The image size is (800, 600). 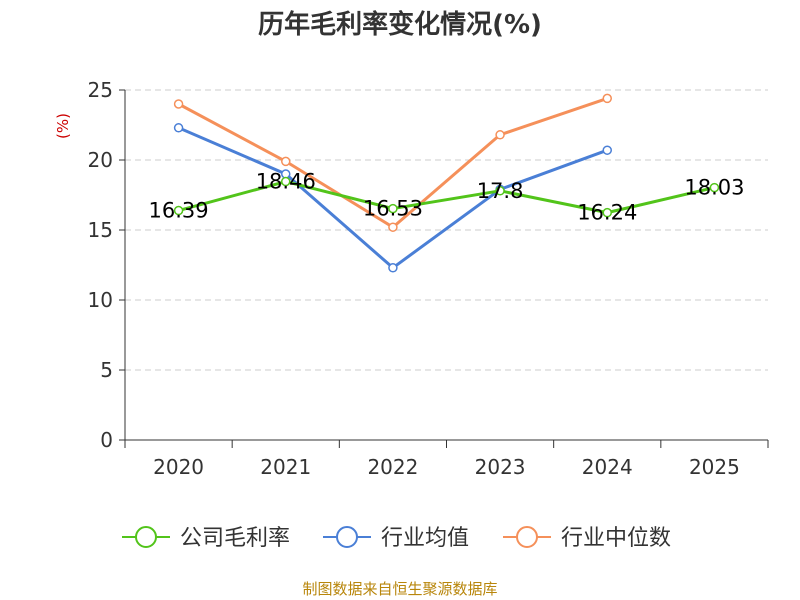 I want to click on x-tick-label: 2024, so click(x=607, y=467).